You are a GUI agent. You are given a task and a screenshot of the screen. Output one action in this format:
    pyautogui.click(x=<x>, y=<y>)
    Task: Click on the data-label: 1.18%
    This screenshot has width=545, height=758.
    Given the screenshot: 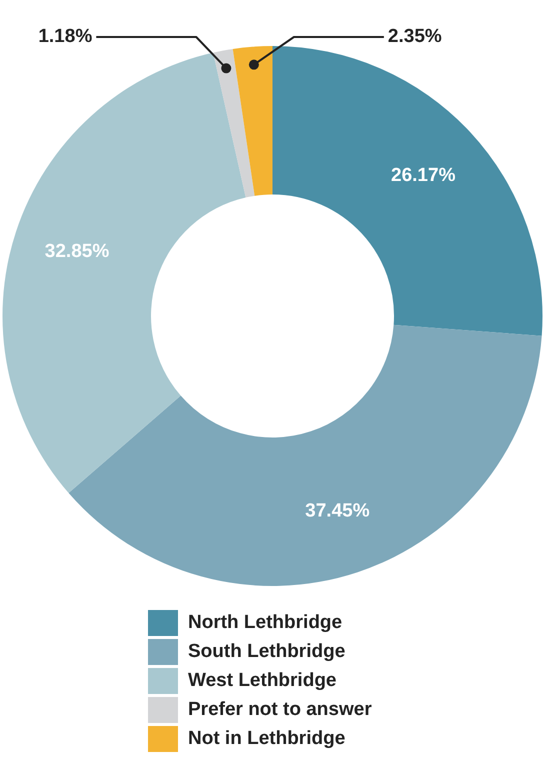 What is the action you would take?
    pyautogui.click(x=65, y=37)
    